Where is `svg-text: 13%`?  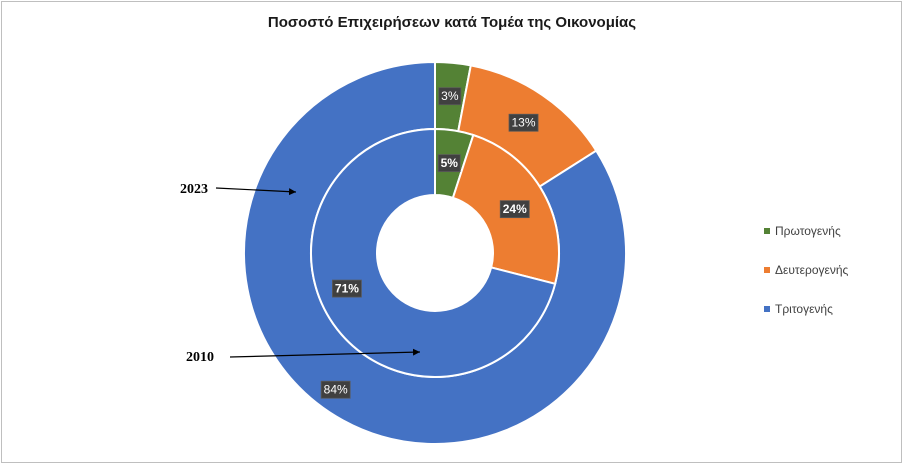
svg-text: 13% is located at coordinates (524, 123).